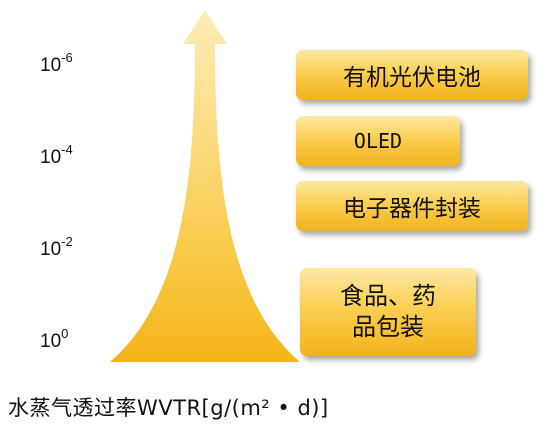 The height and width of the screenshot is (430, 550). What do you see at coordinates (64, 333) in the screenshot?
I see `tick-exponent: 0` at bounding box center [64, 333].